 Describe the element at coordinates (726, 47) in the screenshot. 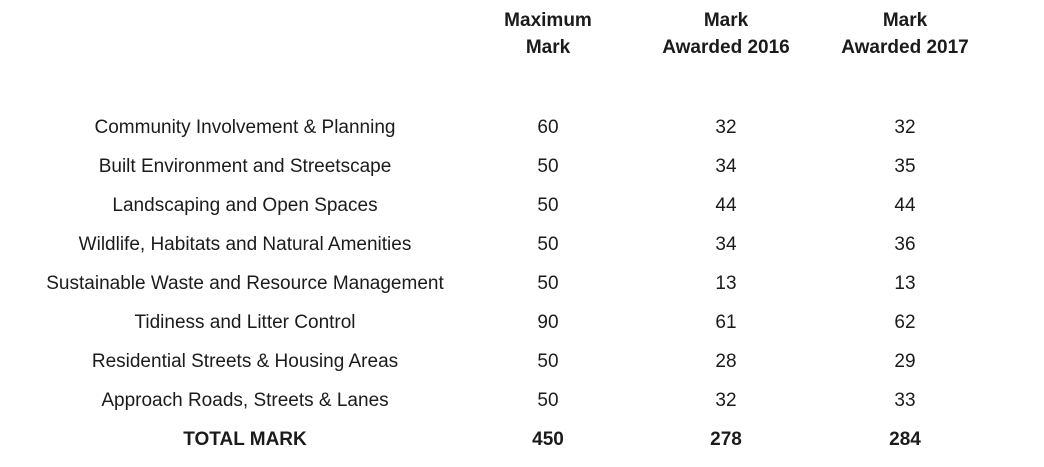

I see `header-awarded-2016-line2: Awarded 2016` at that location.